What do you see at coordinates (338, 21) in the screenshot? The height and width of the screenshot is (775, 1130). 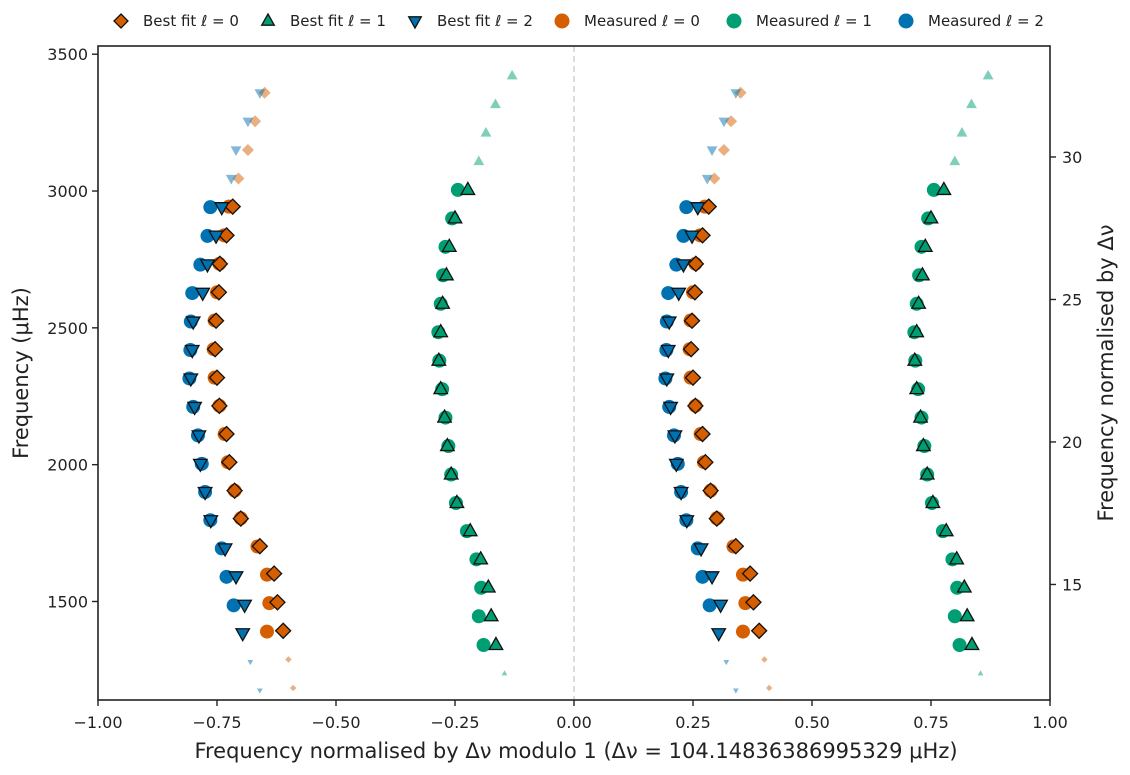 I see `legend-label-best-fit-1: Best fit ℓ = 1` at bounding box center [338, 21].